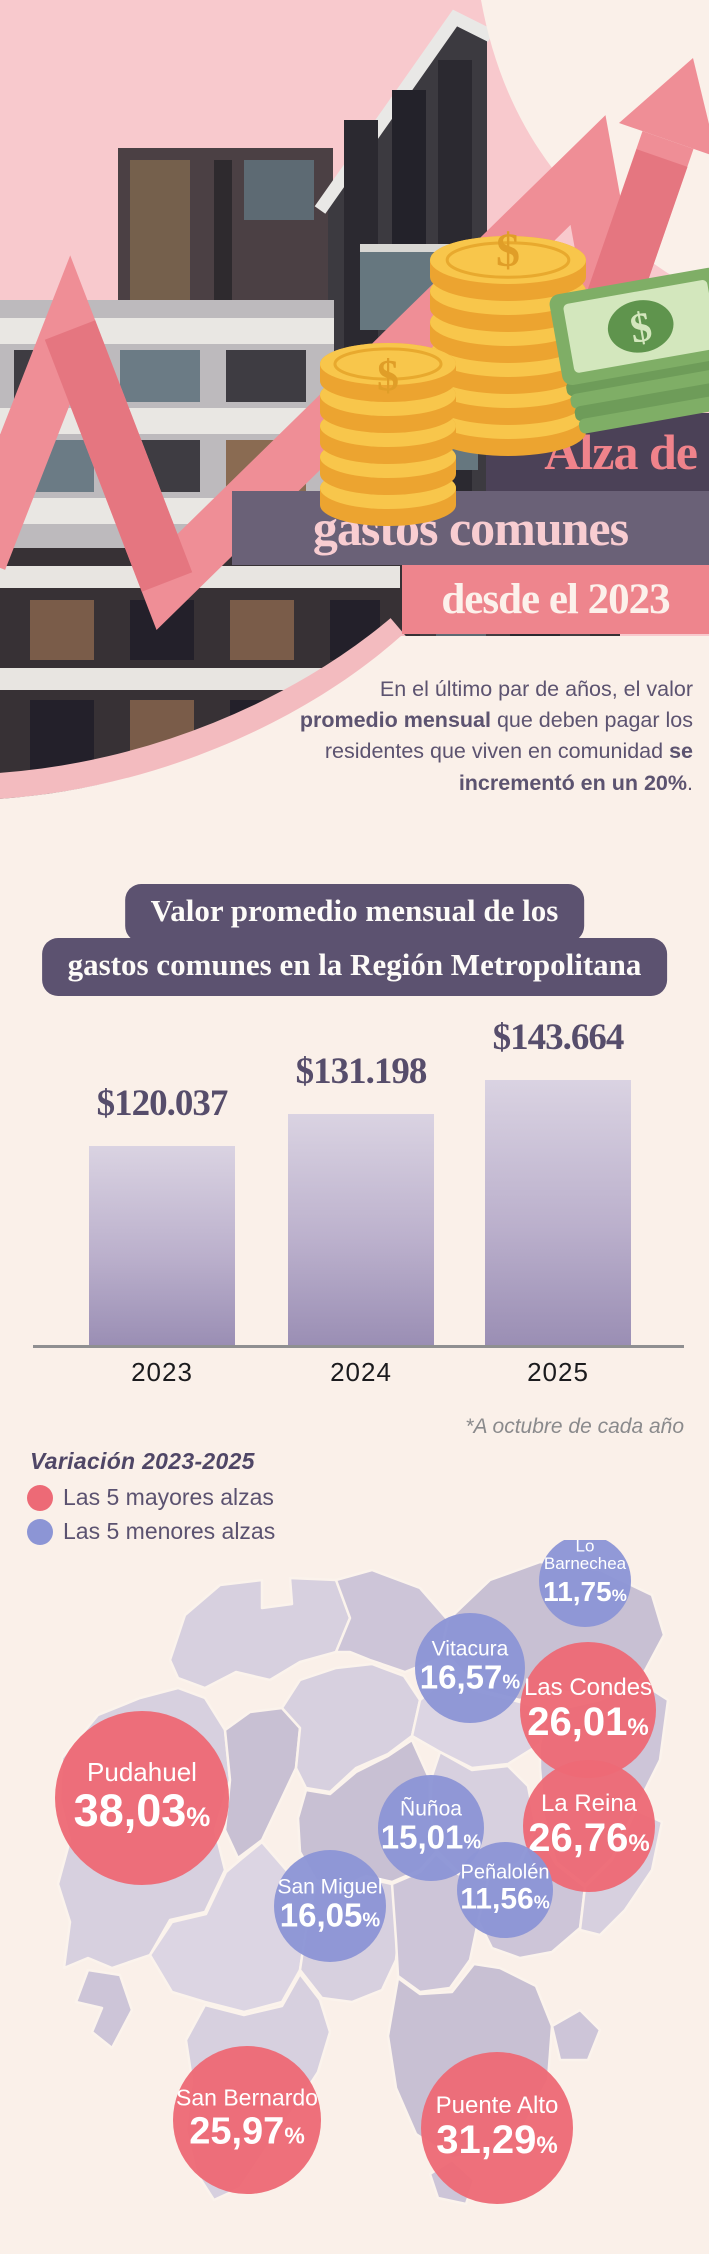 The height and width of the screenshot is (2254, 709). I want to click on bubble-name-line2: Barnechea, so click(585, 1563).